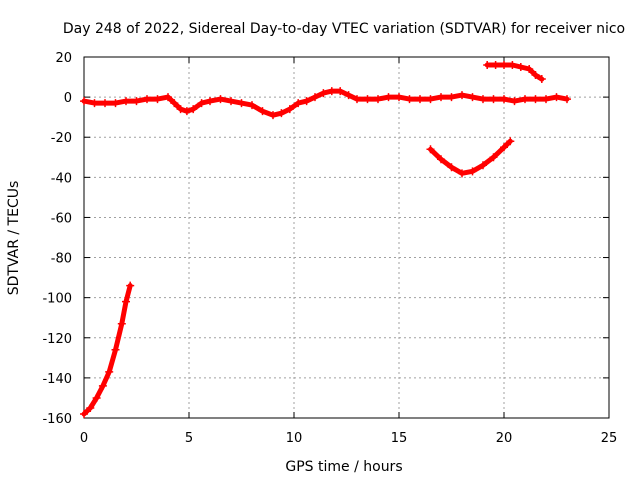 This screenshot has height=480, width=640. What do you see at coordinates (61, 178) in the screenshot?
I see `y-tick-label: -40` at bounding box center [61, 178].